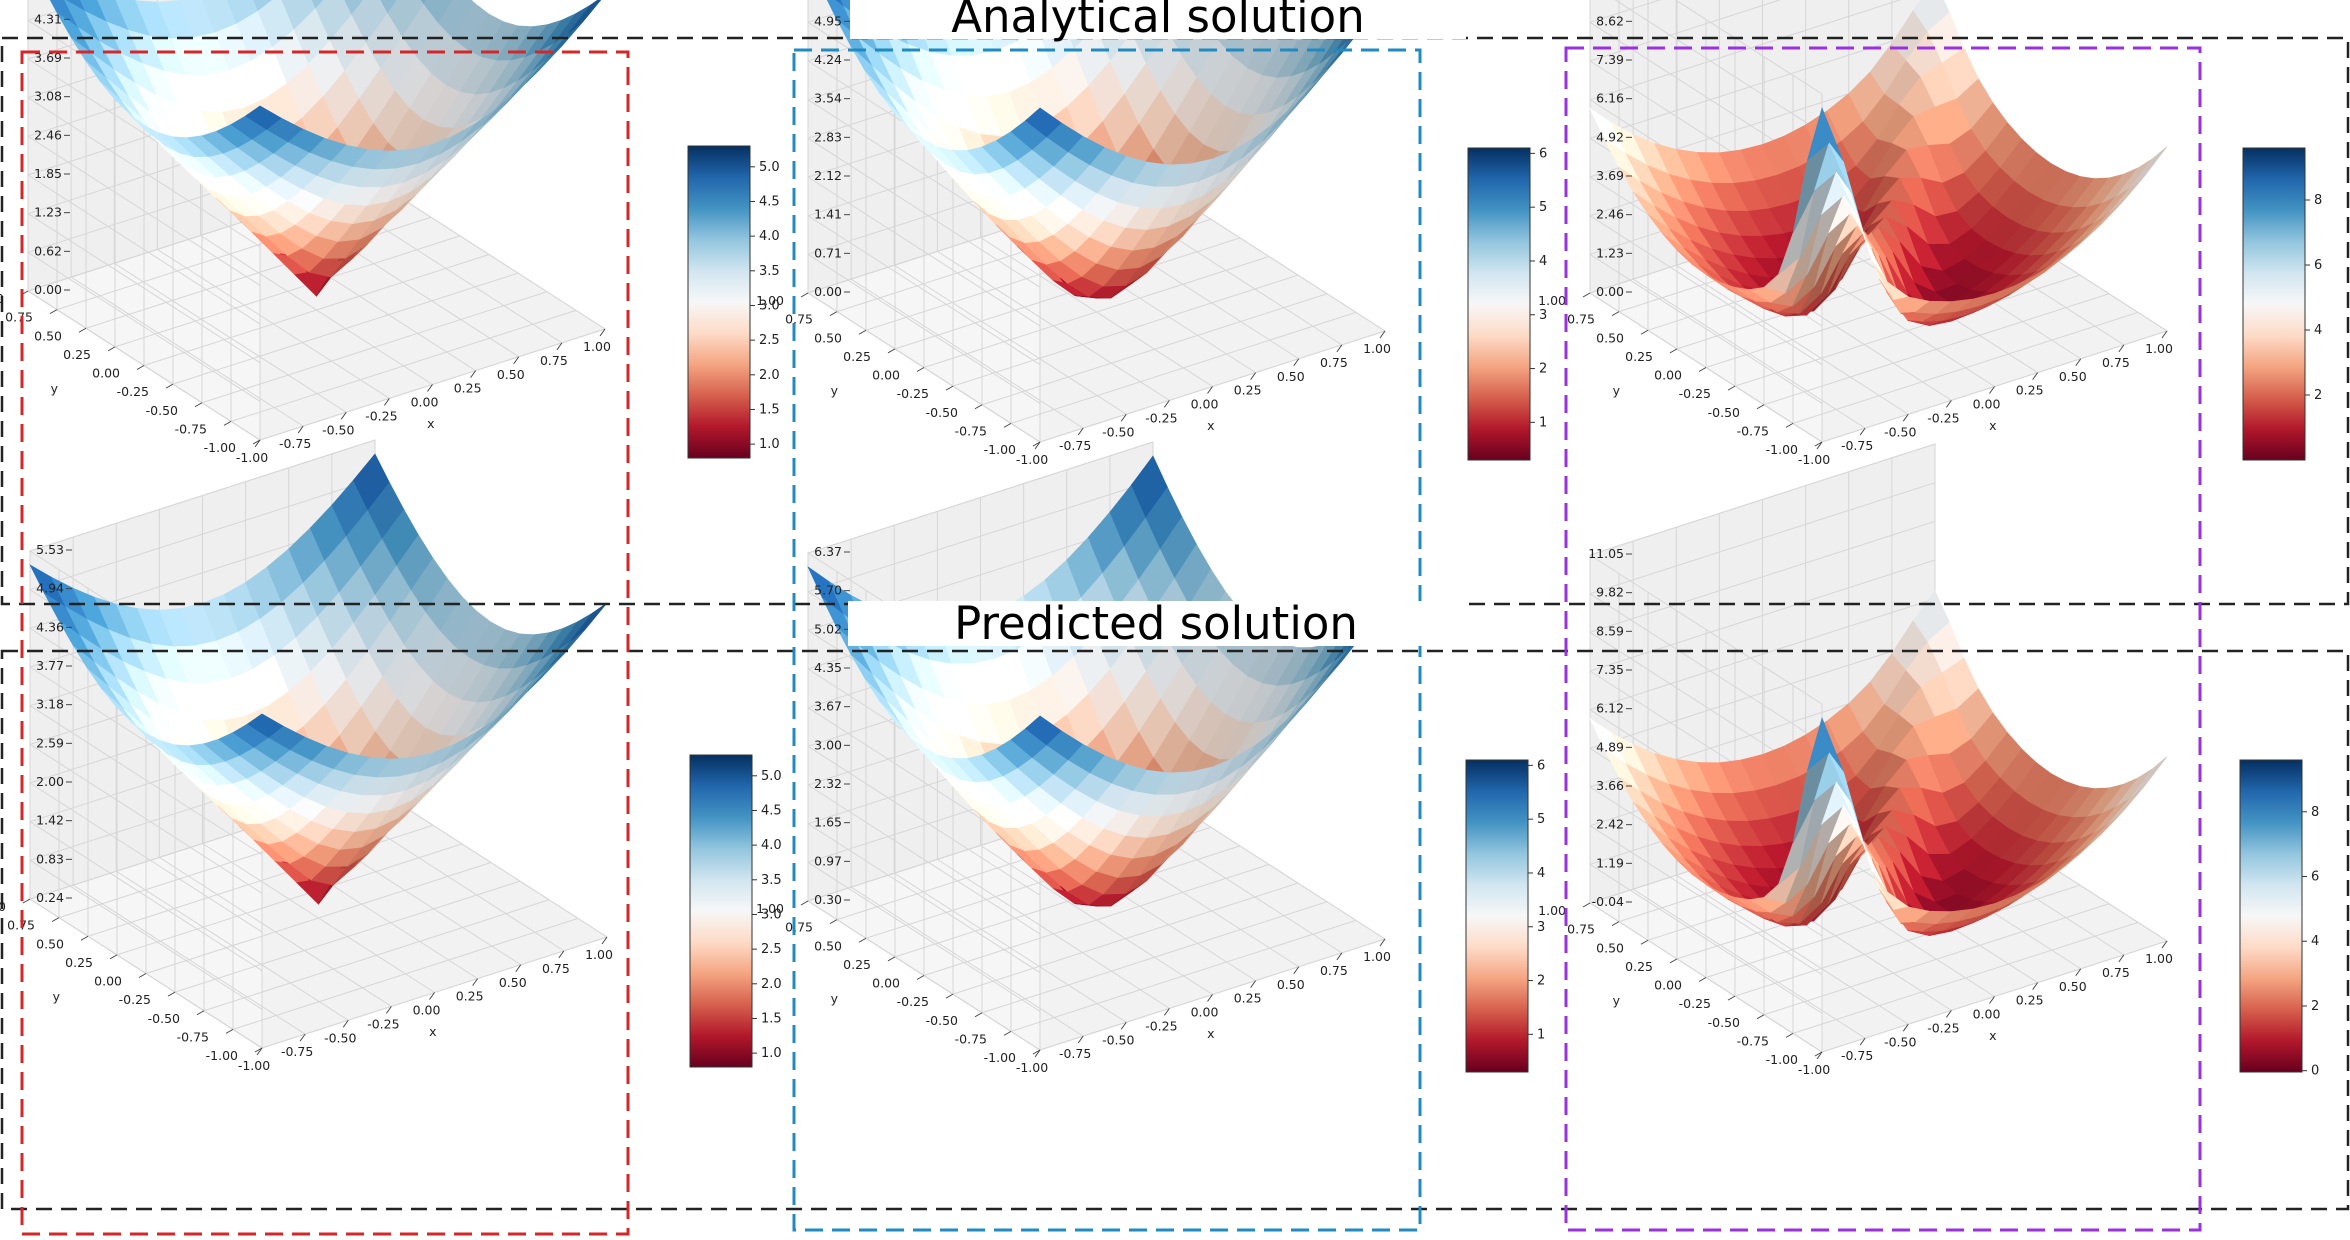 This screenshot has width=2350, height=1240. Describe the element at coordinates (1377, 348) in the screenshot. I see `x-tick-label: 1.00` at that location.